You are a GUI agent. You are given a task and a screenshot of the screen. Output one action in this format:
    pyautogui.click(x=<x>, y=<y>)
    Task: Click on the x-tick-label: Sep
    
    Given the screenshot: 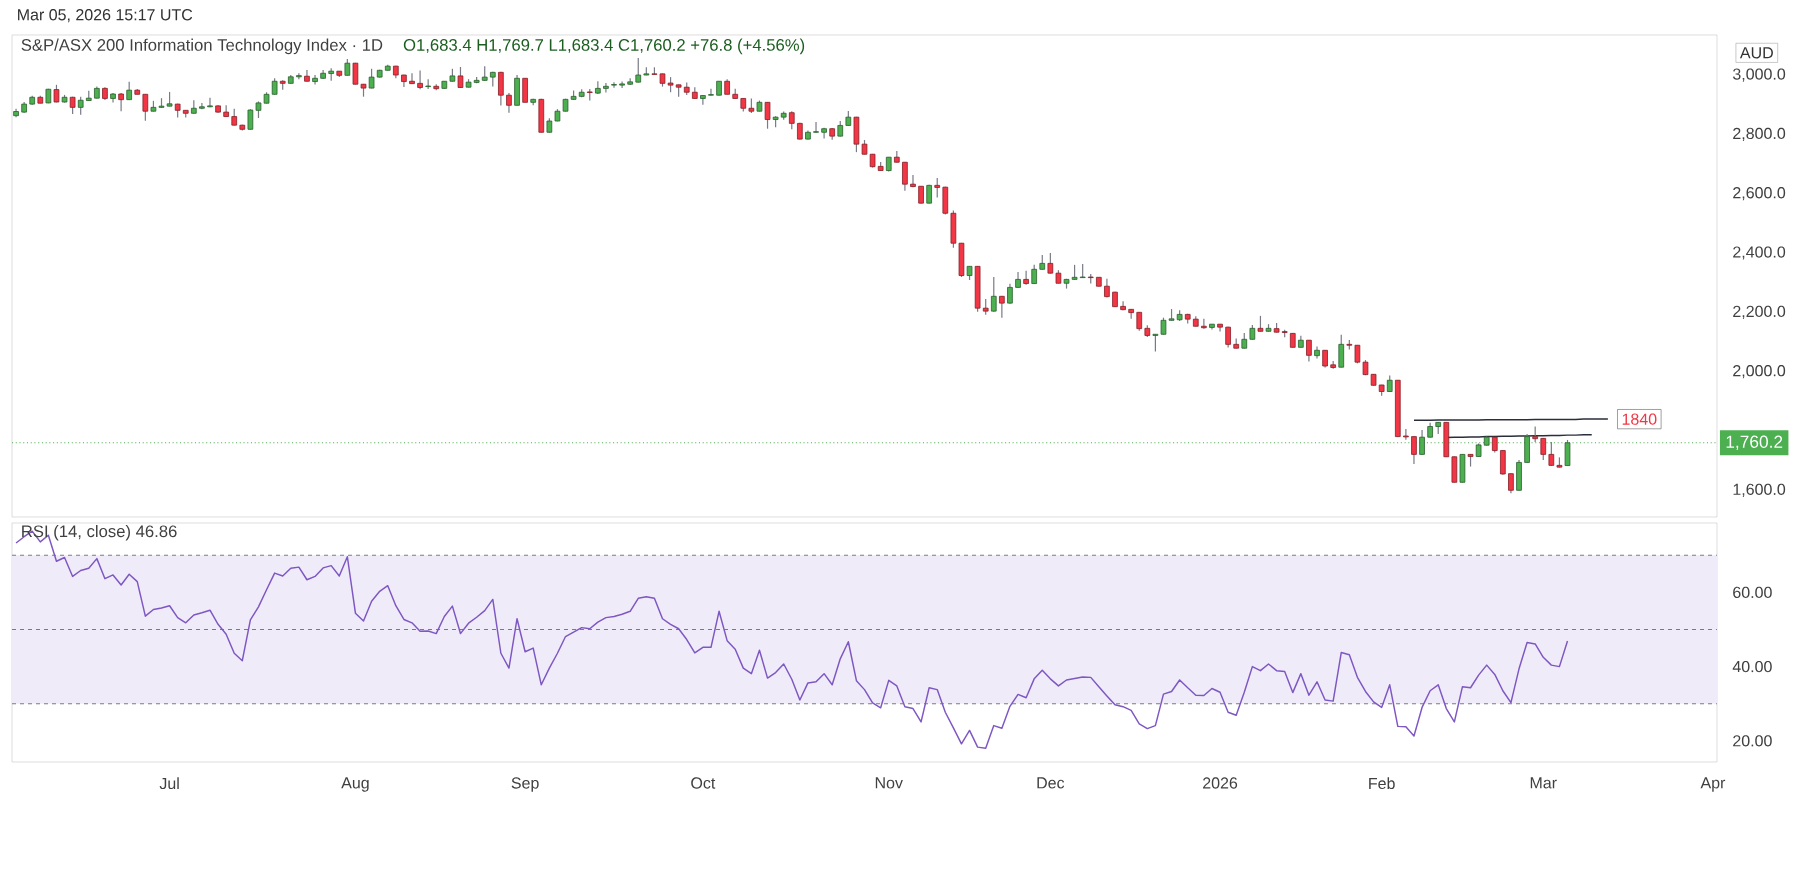 What is the action you would take?
    pyautogui.click(x=525, y=784)
    